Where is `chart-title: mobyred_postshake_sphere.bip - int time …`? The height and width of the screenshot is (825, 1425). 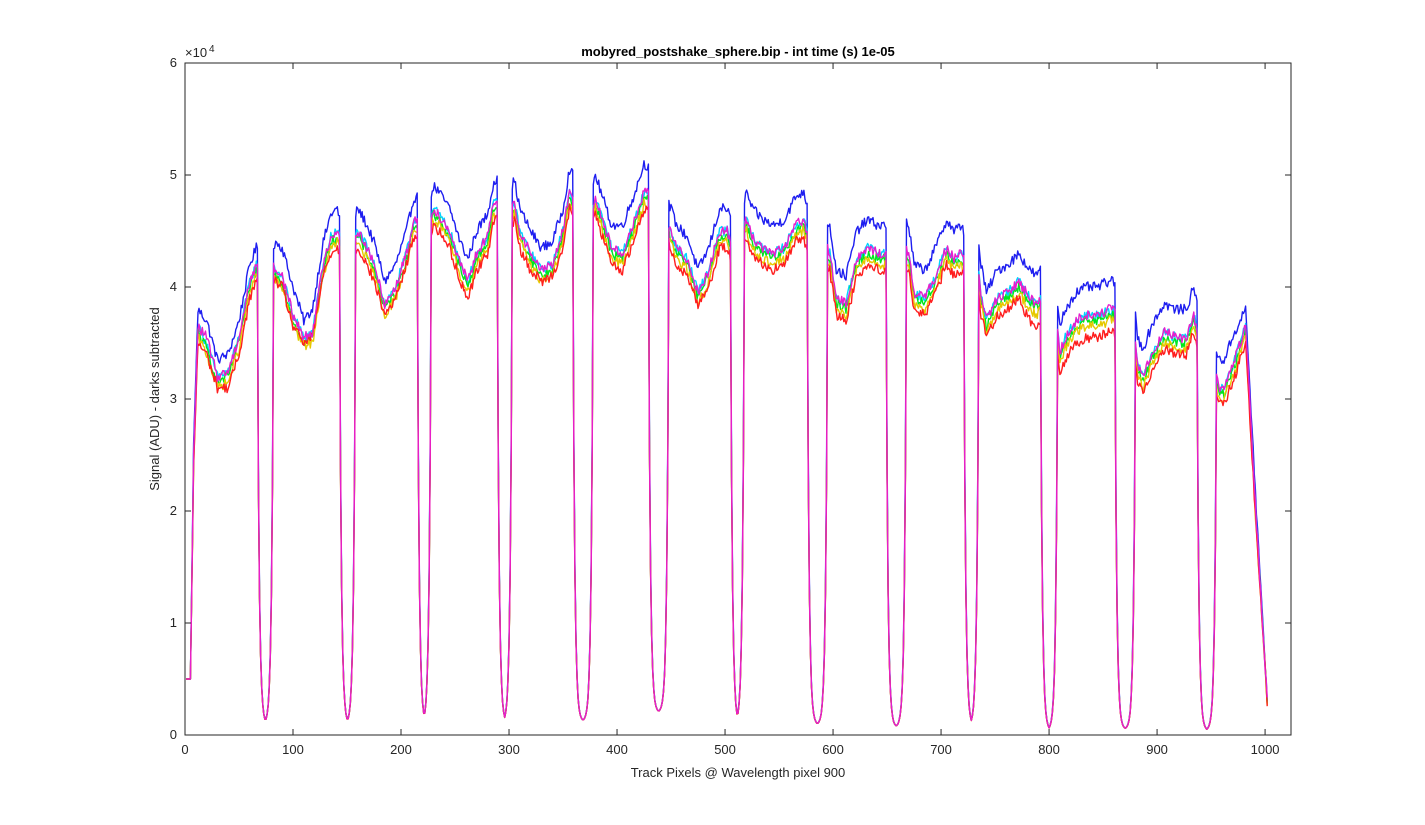
chart-title: mobyred_postshake_sphere.bip - int time … is located at coordinates (738, 51).